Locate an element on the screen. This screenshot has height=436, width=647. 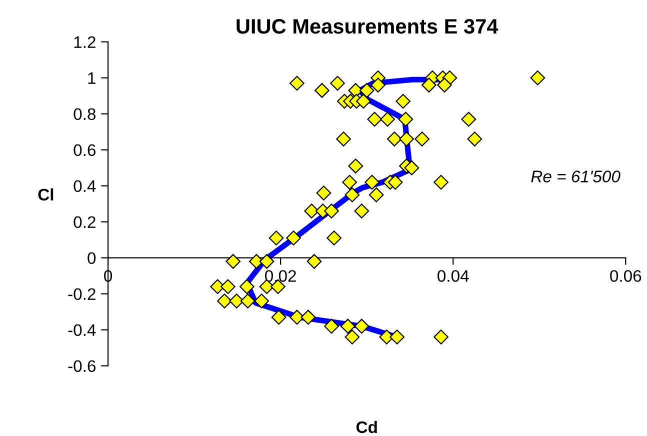
y-tick-label: 0.6 is located at coordinates (85, 150).